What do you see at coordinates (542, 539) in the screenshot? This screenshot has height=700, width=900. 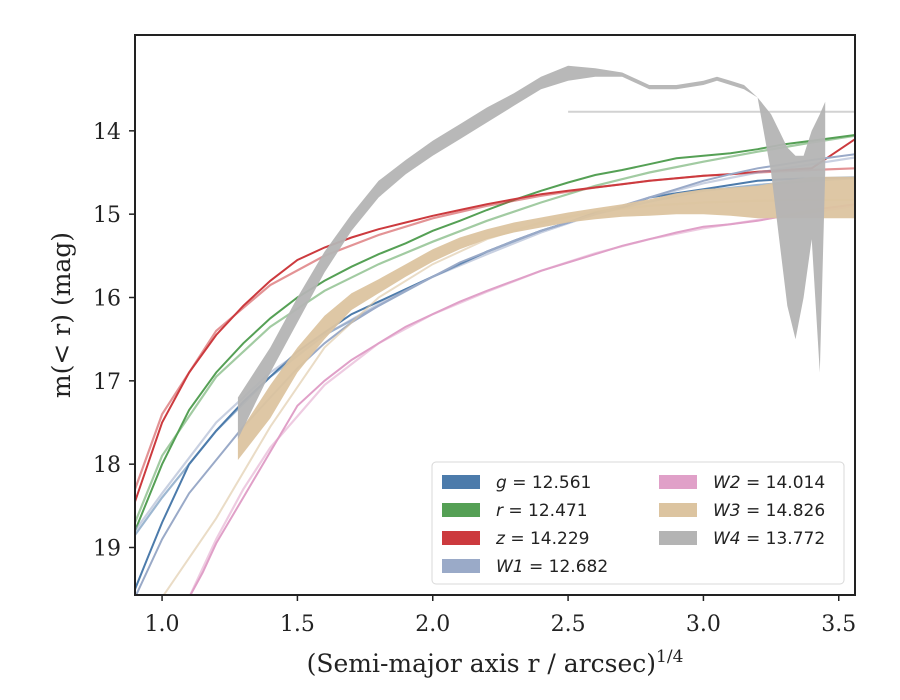 I see `legend-label: z = 14.229` at bounding box center [542, 539].